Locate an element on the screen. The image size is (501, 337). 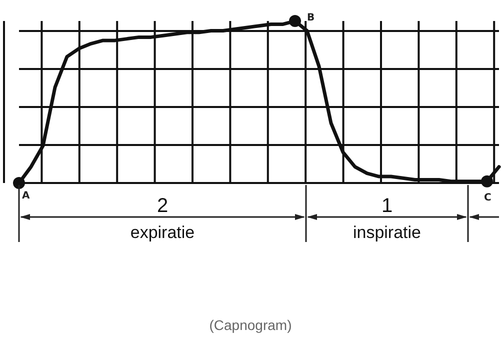
text: C is located at coordinates (488, 198).